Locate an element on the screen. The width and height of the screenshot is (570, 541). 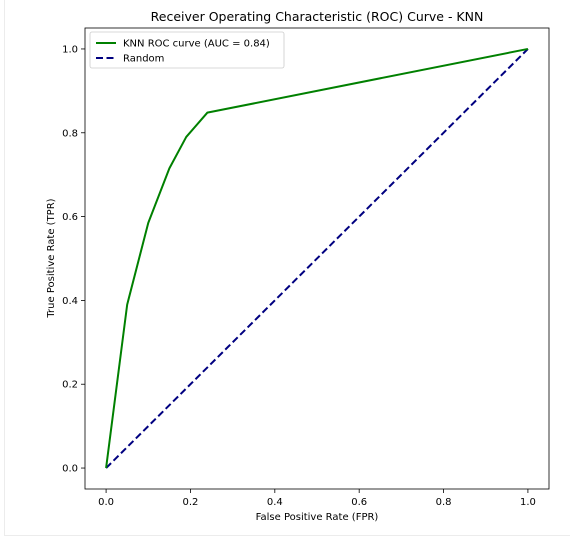
x-tick-label: 0.0 is located at coordinates (106, 502).